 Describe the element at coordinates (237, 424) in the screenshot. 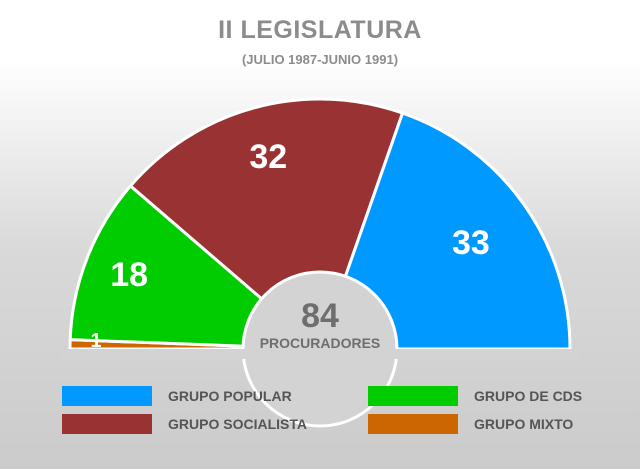

I see `legend-label-grupo-socialista: GRUPO SOCIALISTA` at that location.